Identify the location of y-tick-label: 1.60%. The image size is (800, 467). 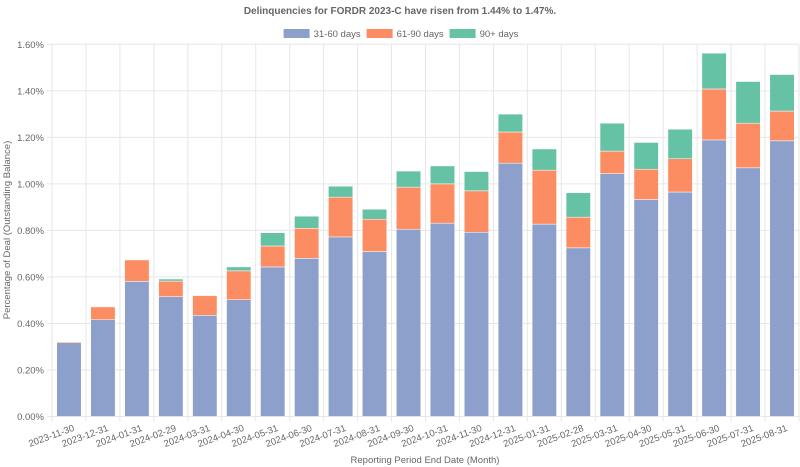
(30, 45).